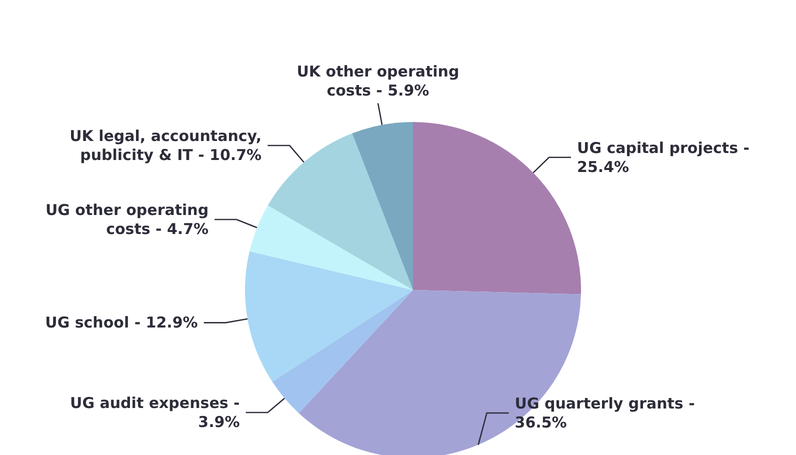  Describe the element at coordinates (604, 403) in the screenshot. I see `slice-label: UG quarterly grants -` at that location.